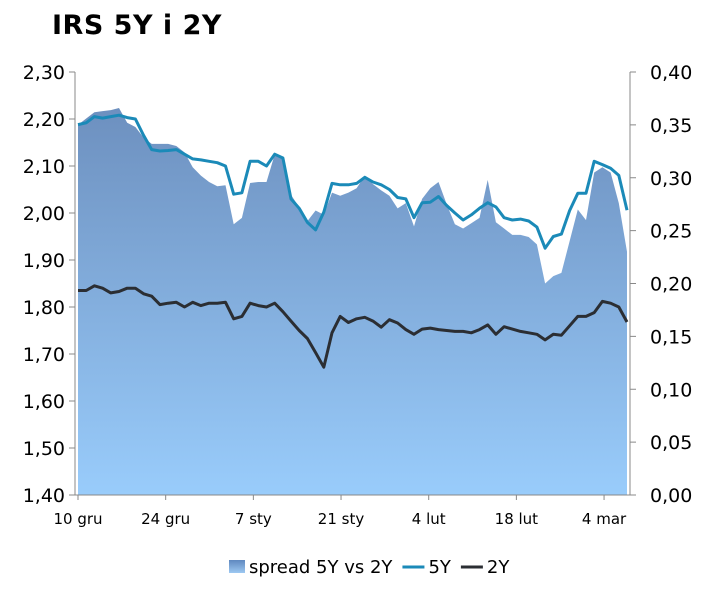 The image size is (703, 592). What do you see at coordinates (671, 390) in the screenshot?
I see `right-tick-label: 0,10` at bounding box center [671, 390].